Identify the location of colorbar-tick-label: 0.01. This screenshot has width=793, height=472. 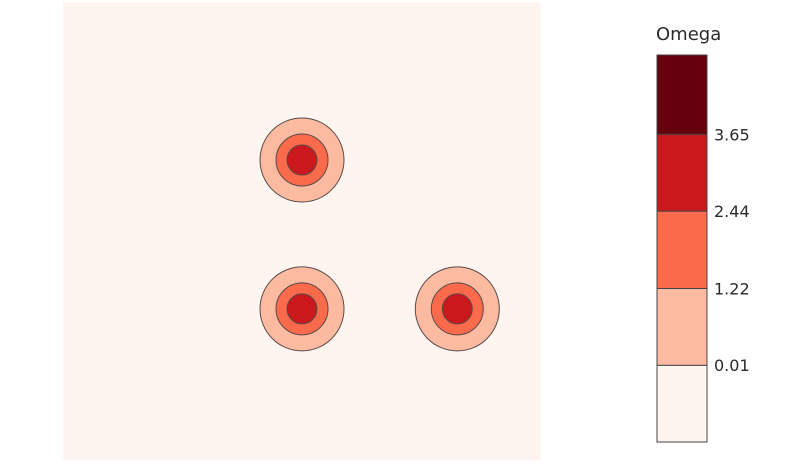
(732, 365).